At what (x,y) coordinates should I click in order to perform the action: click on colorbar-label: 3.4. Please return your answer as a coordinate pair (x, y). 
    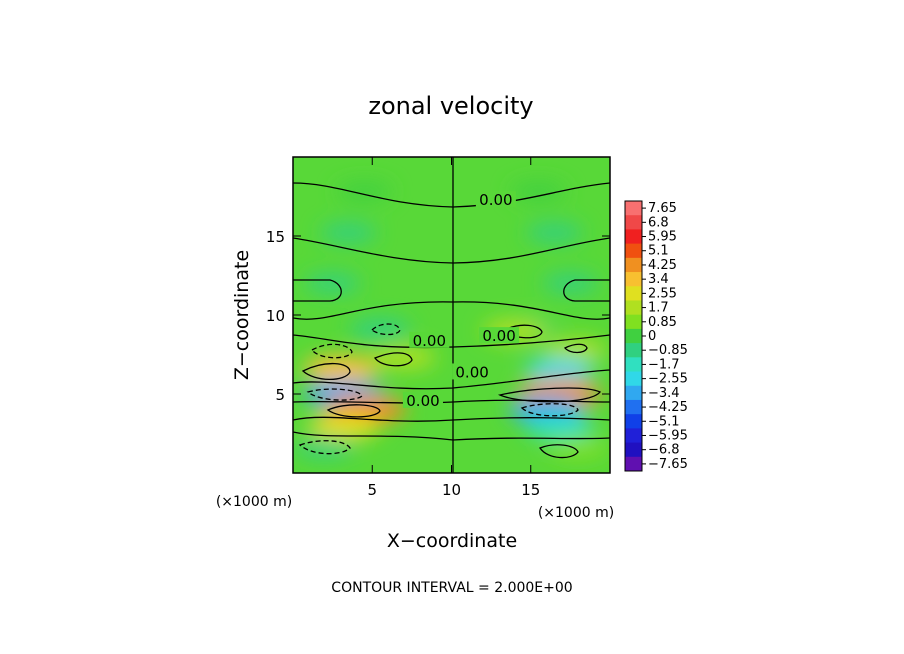
    Looking at the image, I should click on (658, 279).